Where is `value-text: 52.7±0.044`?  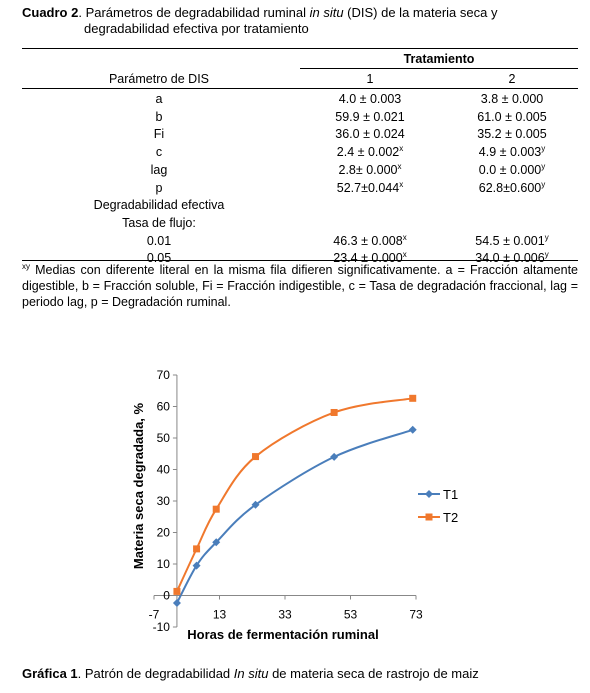 value-text: 52.7±0.044 is located at coordinates (368, 188).